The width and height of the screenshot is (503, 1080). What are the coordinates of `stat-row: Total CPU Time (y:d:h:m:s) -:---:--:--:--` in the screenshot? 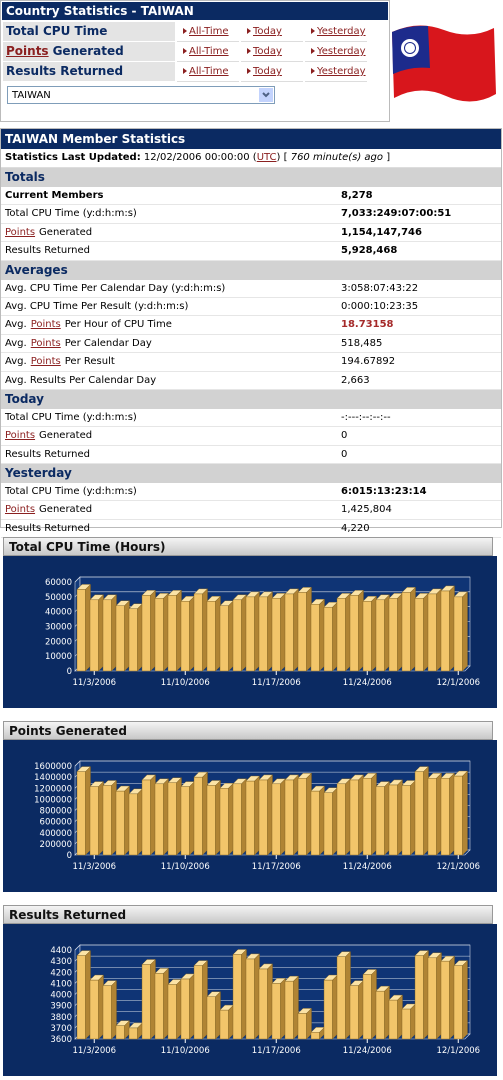 It's located at (251, 418).